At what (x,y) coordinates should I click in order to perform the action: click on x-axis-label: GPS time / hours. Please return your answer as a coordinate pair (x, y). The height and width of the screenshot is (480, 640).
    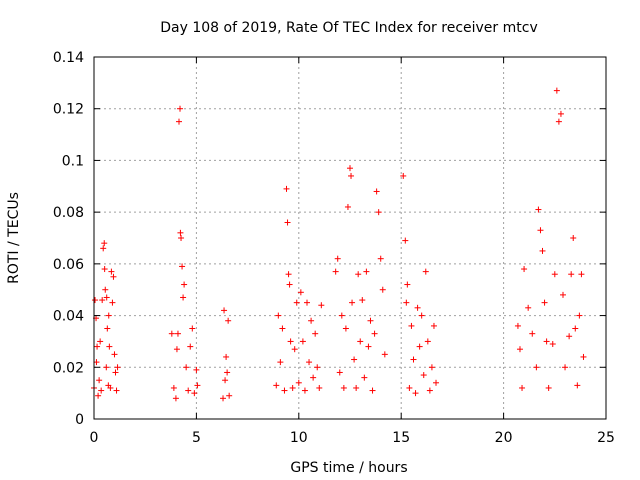
    Looking at the image, I should click on (348, 468).